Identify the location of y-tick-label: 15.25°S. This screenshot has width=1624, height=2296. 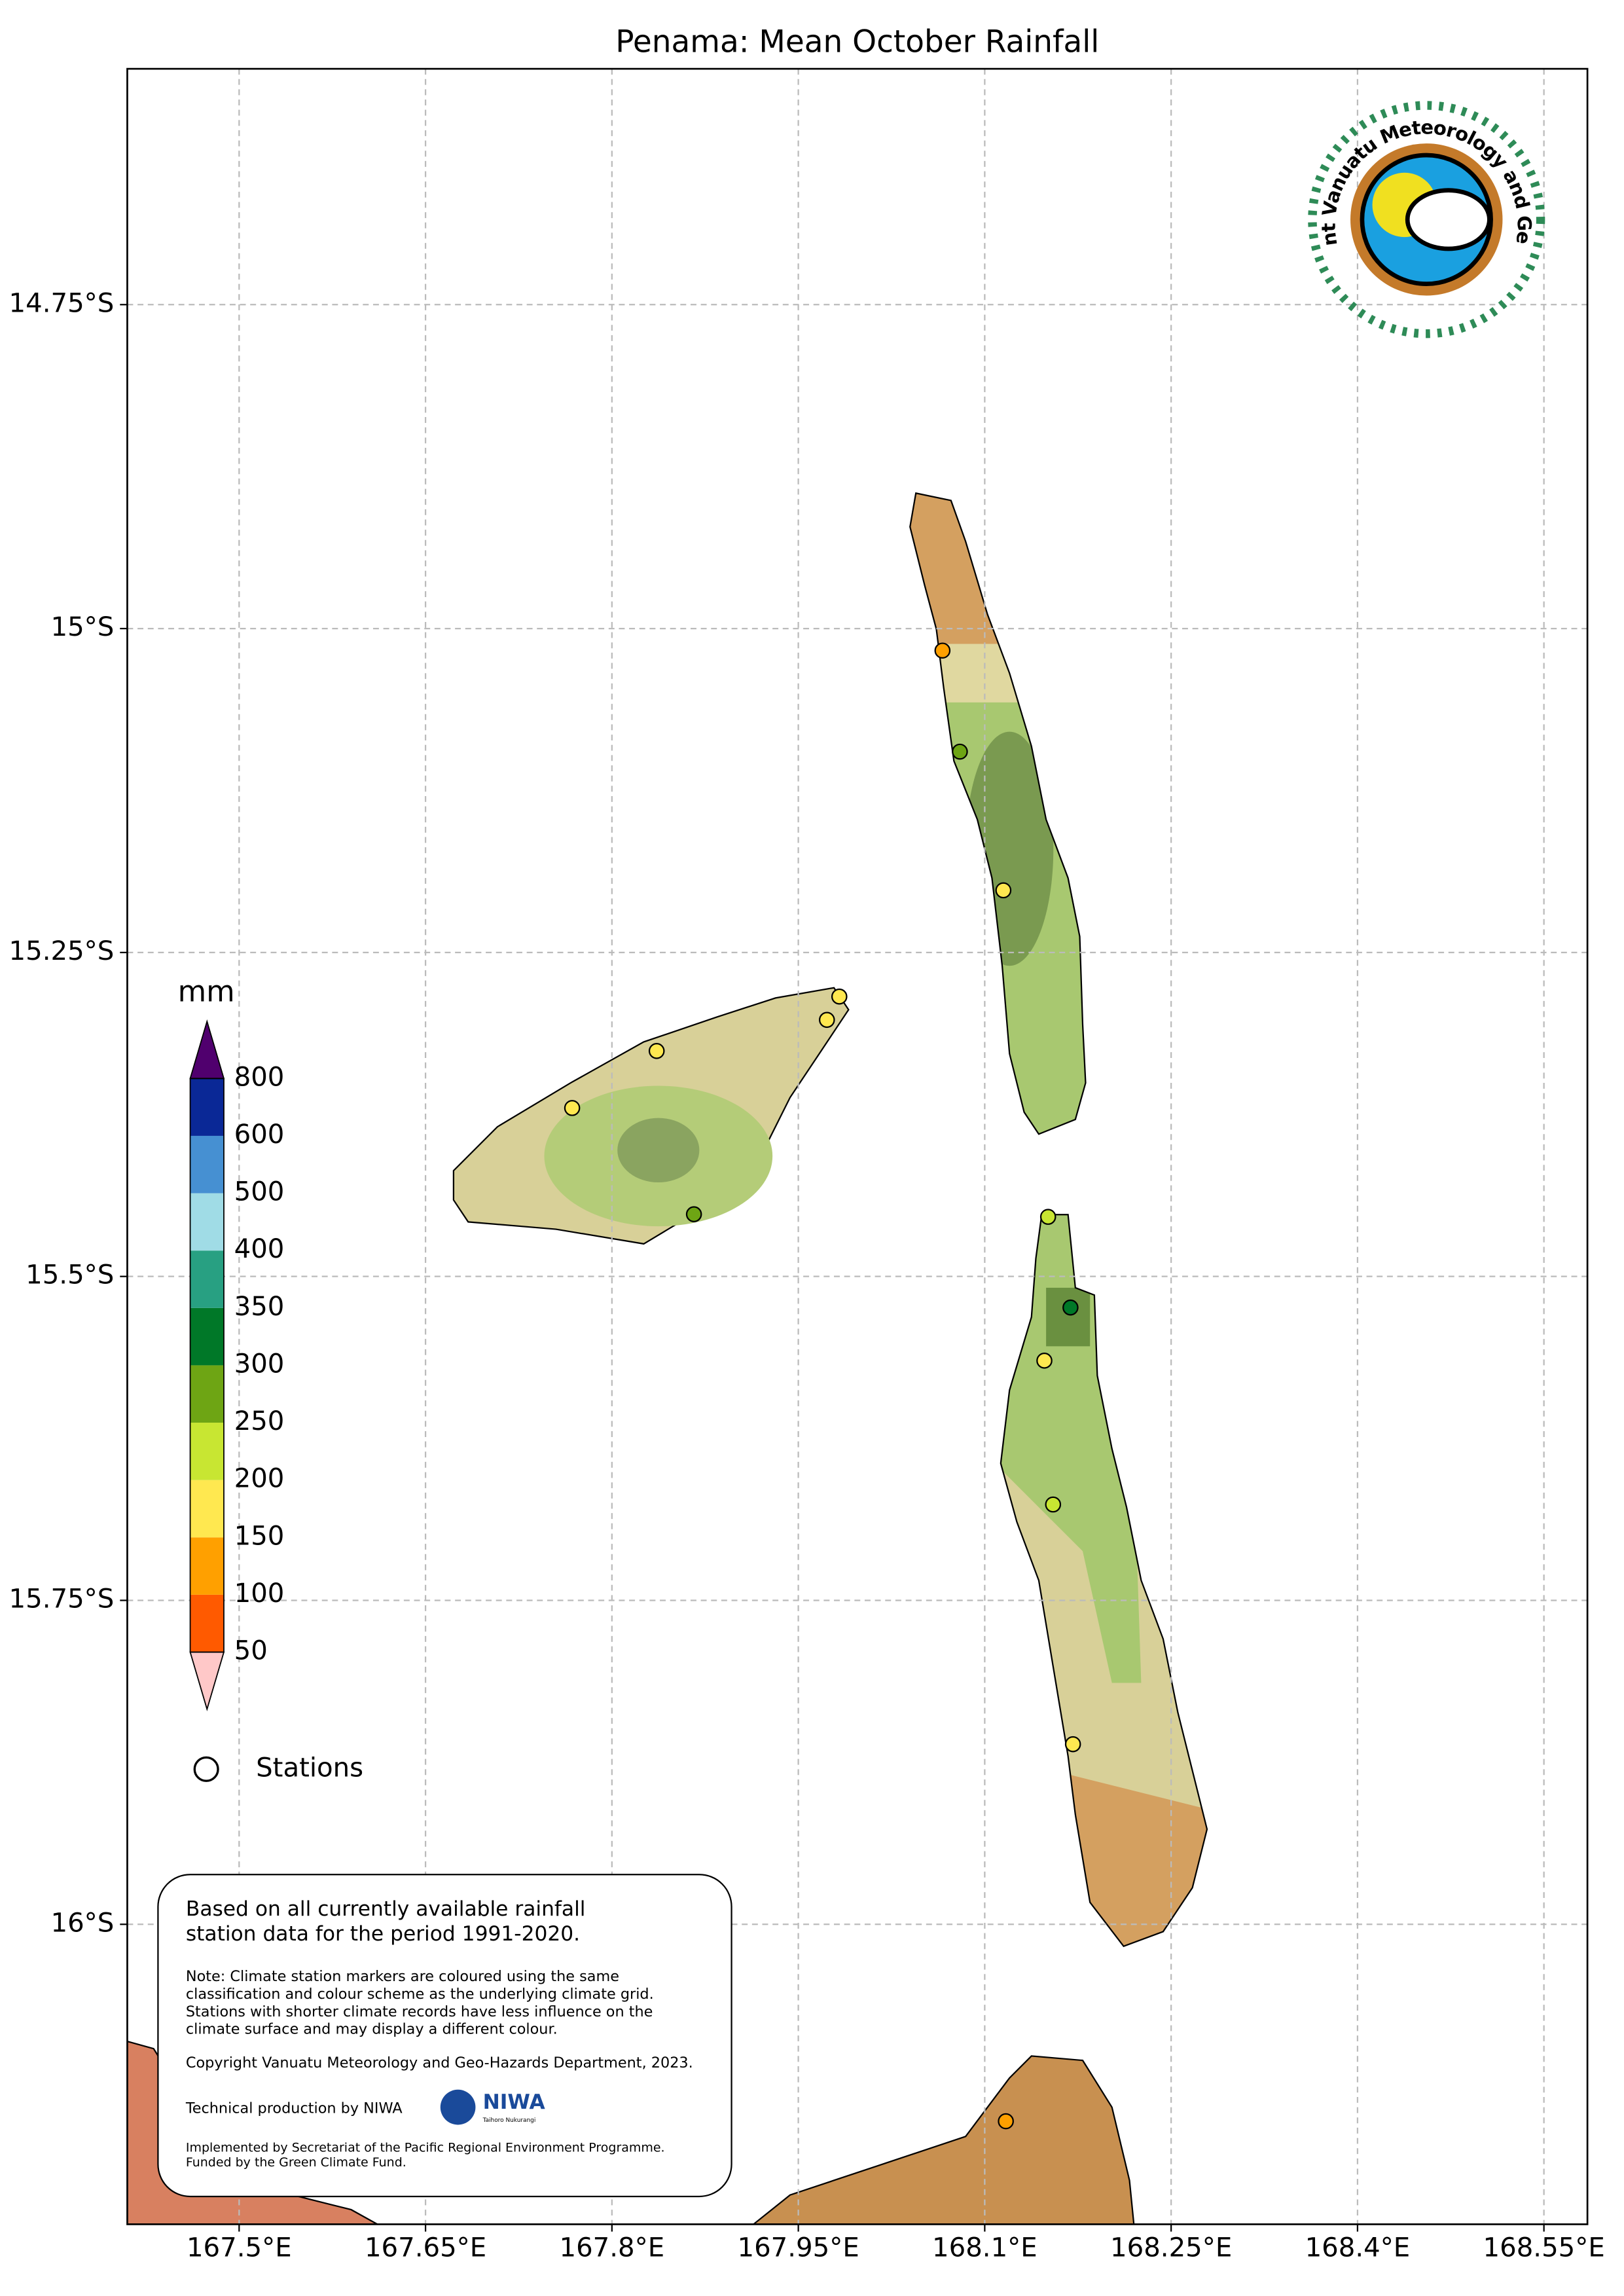
(62, 951).